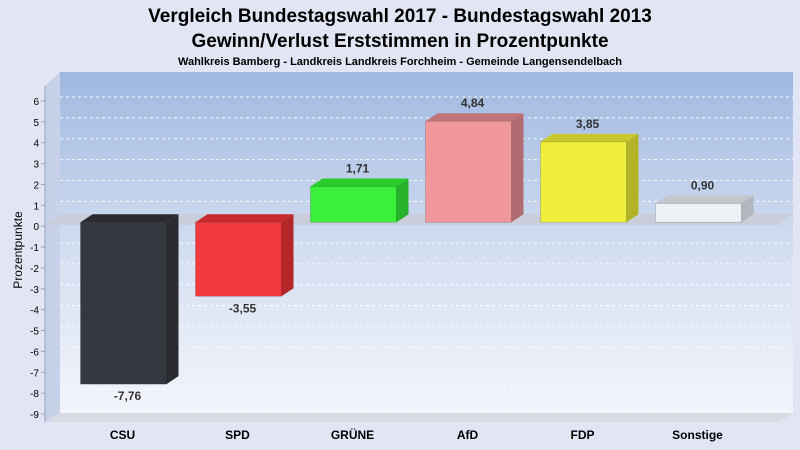 Image resolution: width=800 pixels, height=450 pixels. I want to click on y-tick-label: 0, so click(36, 227).